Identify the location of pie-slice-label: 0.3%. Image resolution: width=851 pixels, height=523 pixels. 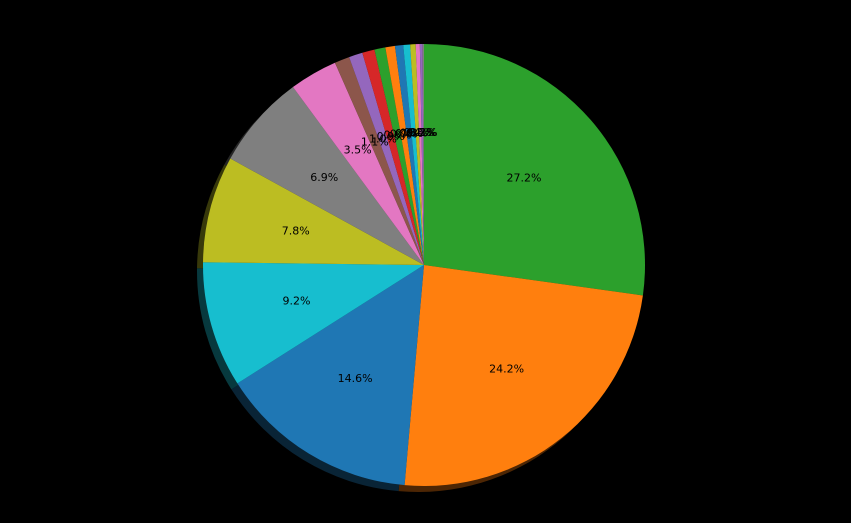
(420, 132).